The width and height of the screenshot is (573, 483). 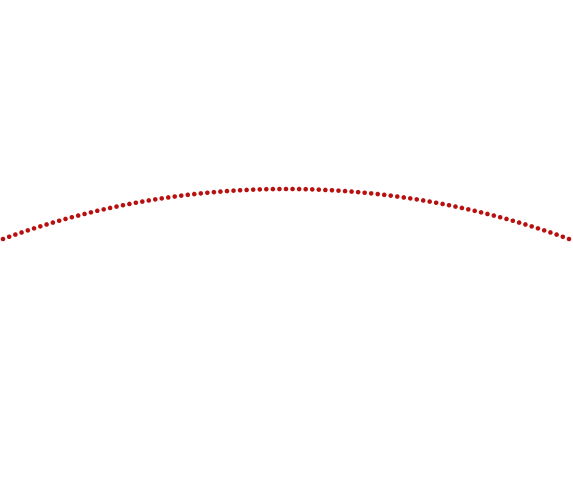 I want to click on dotted-arc, so click(x=286, y=214).